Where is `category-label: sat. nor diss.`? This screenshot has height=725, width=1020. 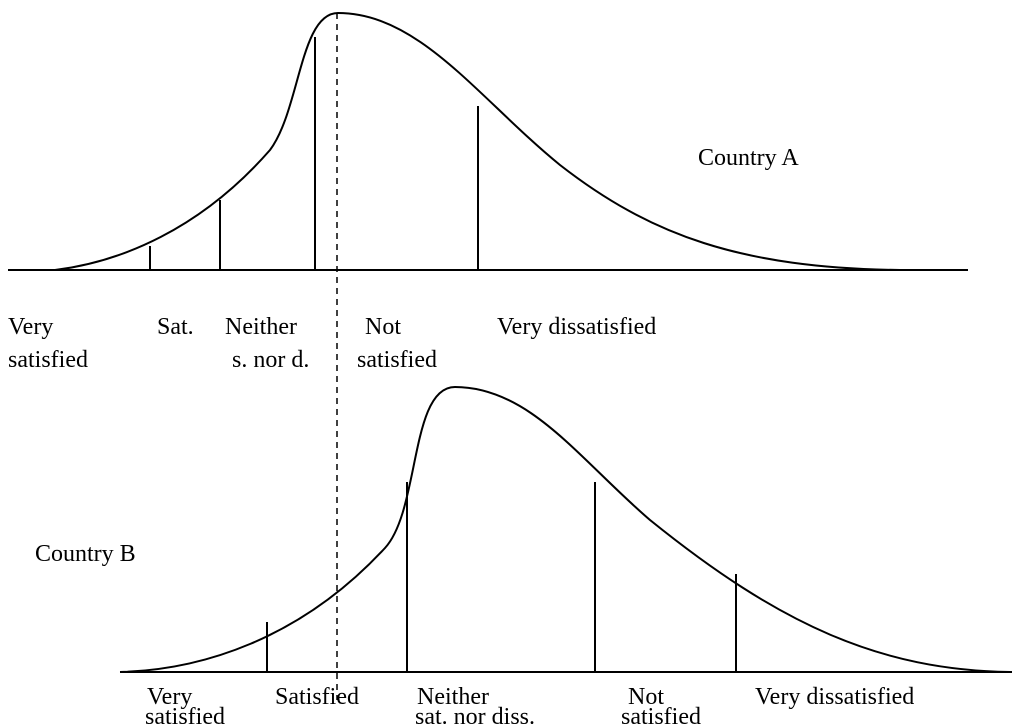
category-label: sat. nor diss. is located at coordinates (475, 714).